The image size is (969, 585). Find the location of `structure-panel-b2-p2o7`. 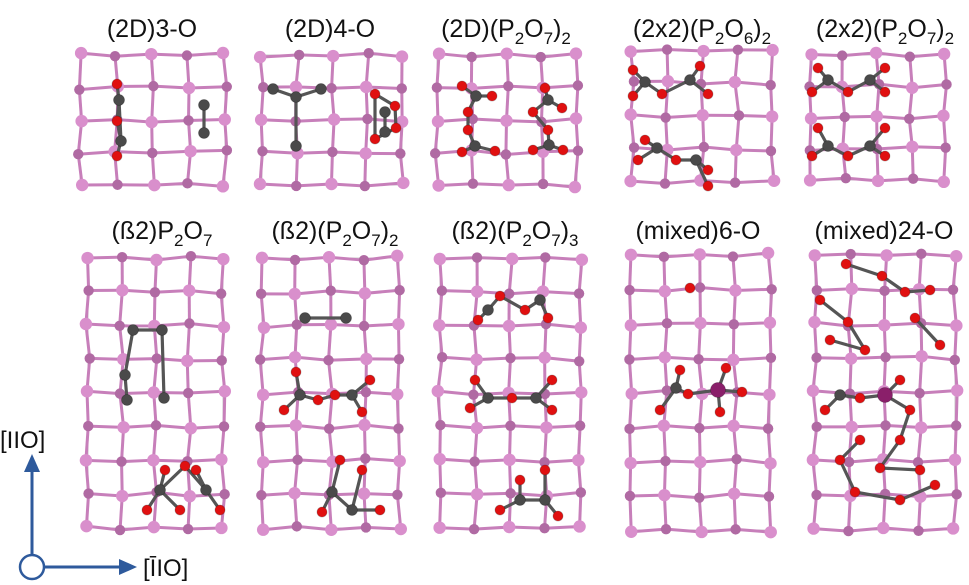

structure-panel-b2-p2o7 is located at coordinates (155, 393).